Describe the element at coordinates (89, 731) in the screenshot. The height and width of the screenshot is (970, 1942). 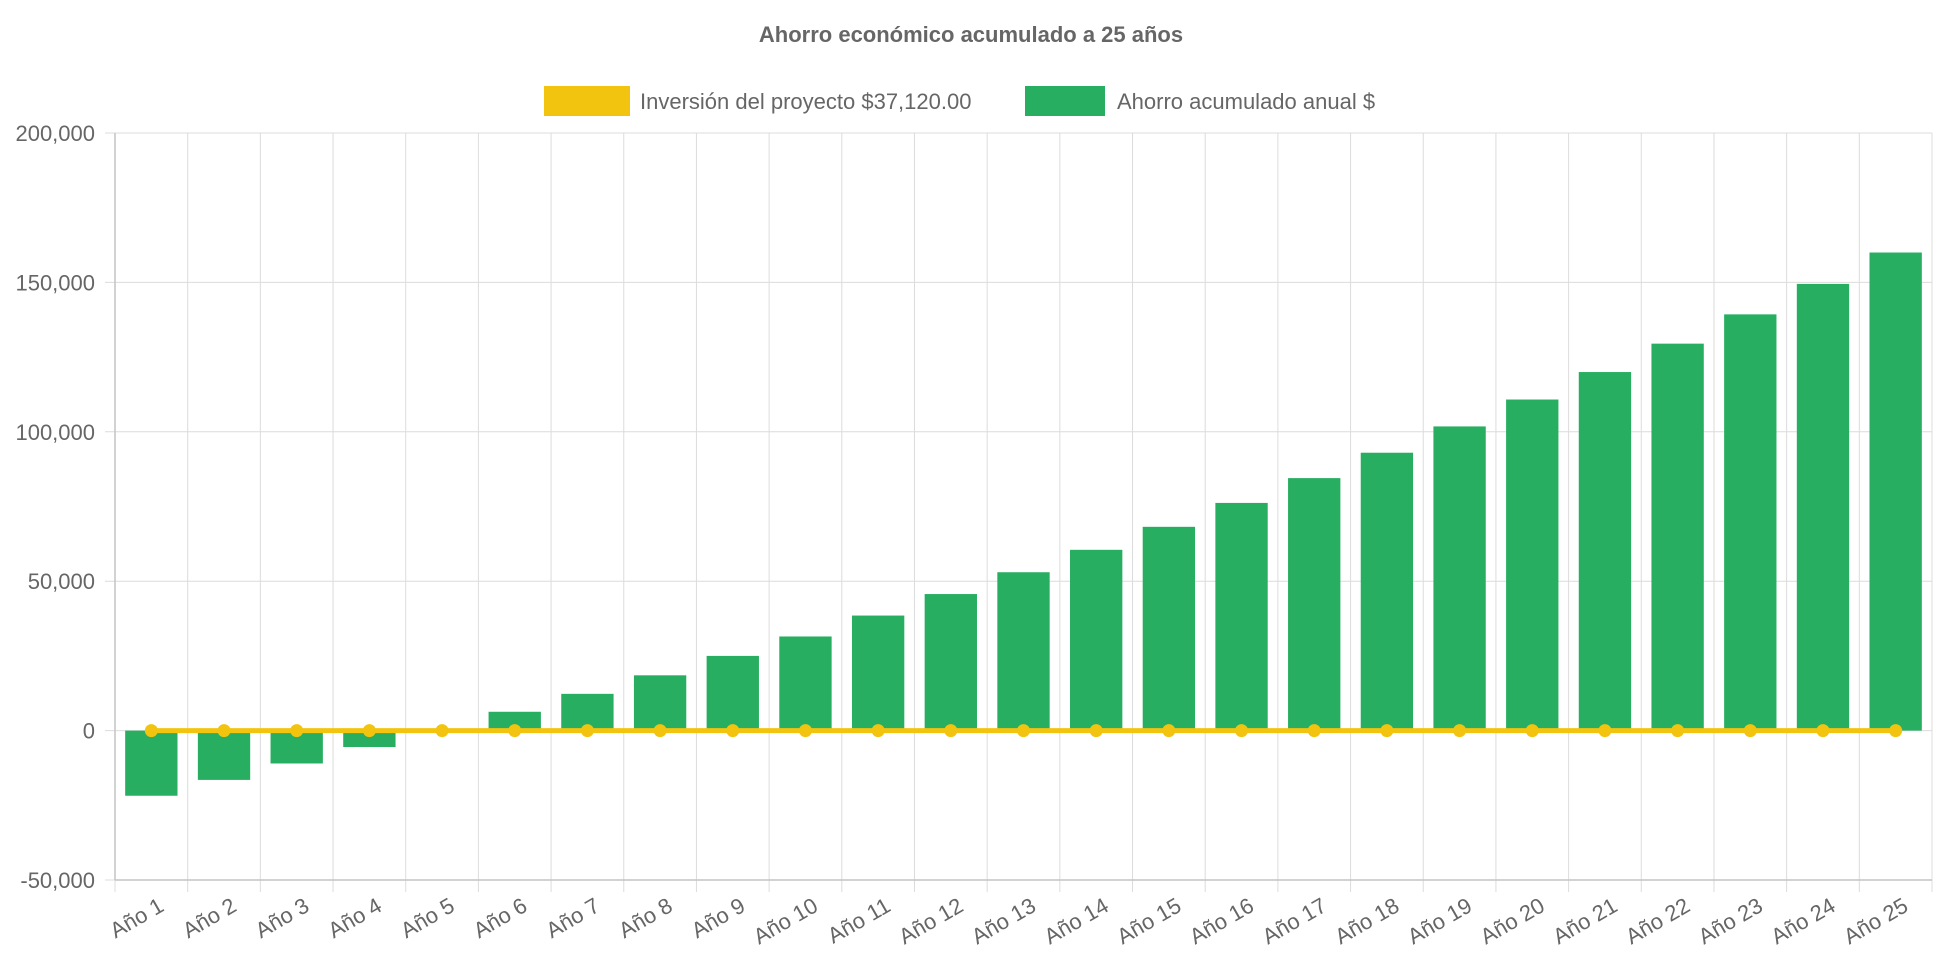
I see `y-tick-label: 0` at that location.